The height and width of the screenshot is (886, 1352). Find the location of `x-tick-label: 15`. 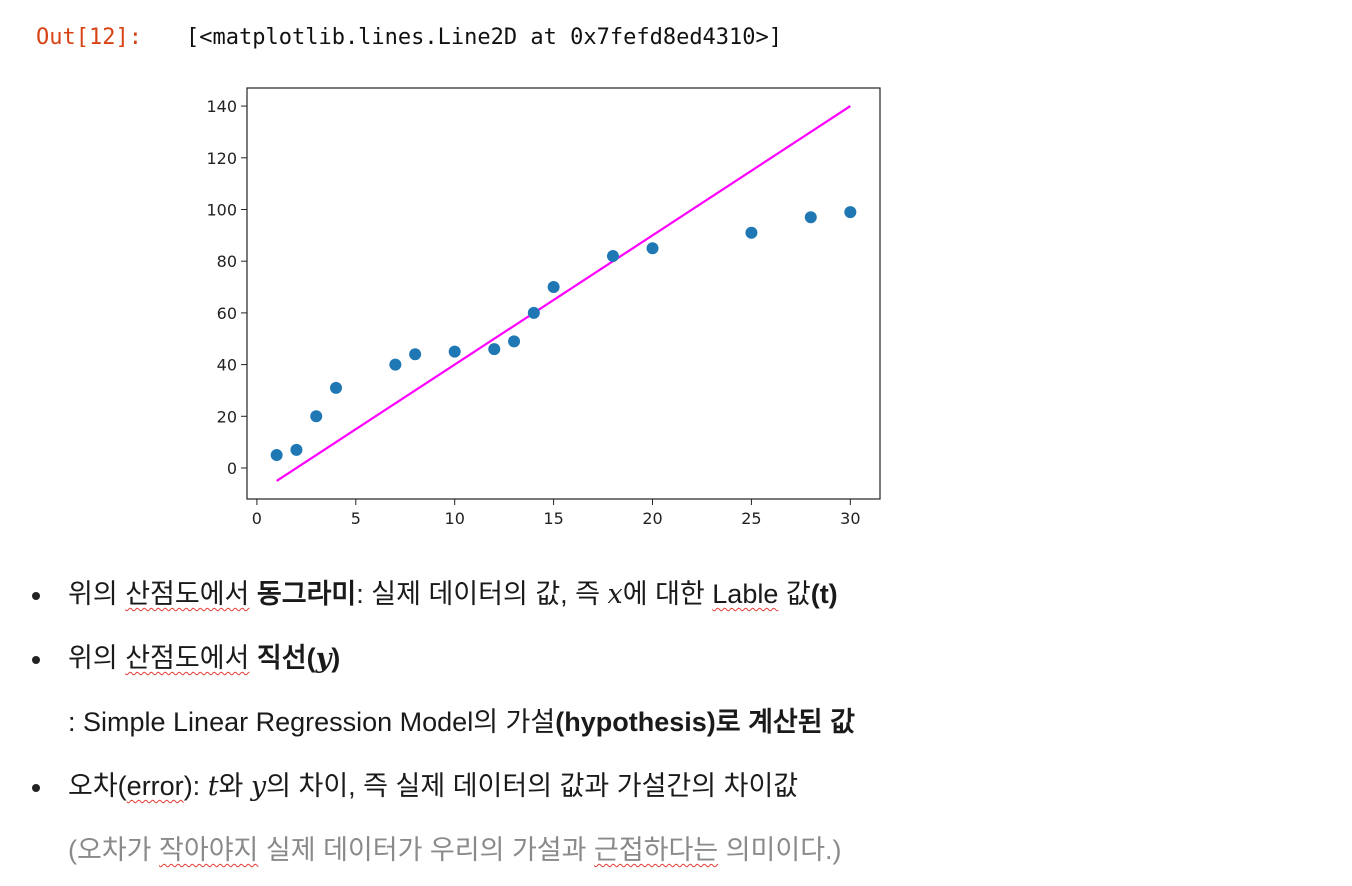

x-tick-label: 15 is located at coordinates (553, 518).